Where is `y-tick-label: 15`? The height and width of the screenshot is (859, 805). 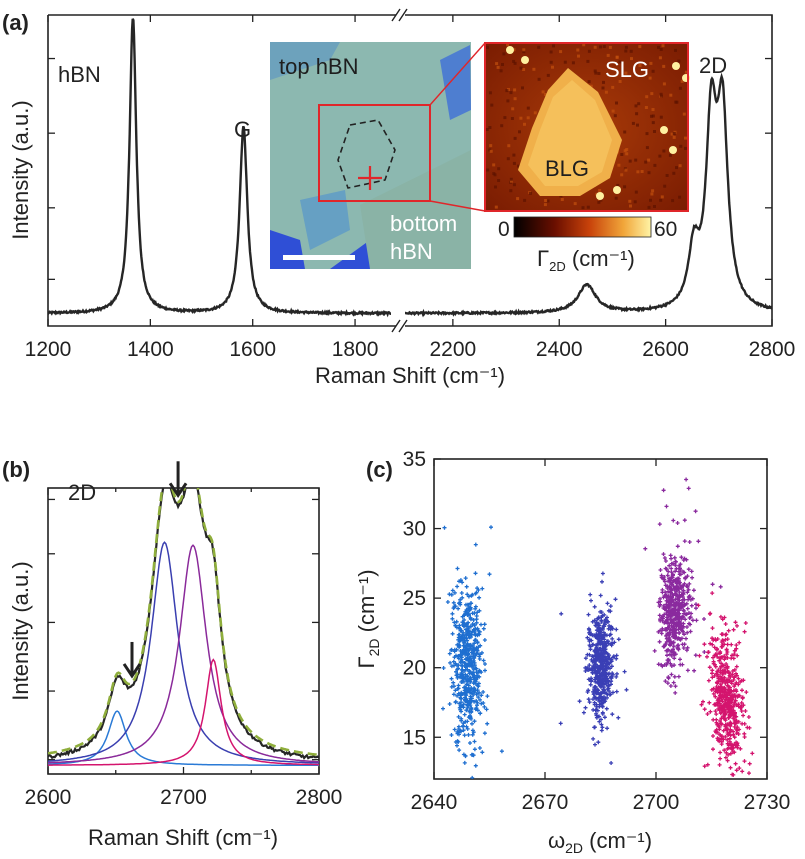 y-tick-label: 15 is located at coordinates (414, 737).